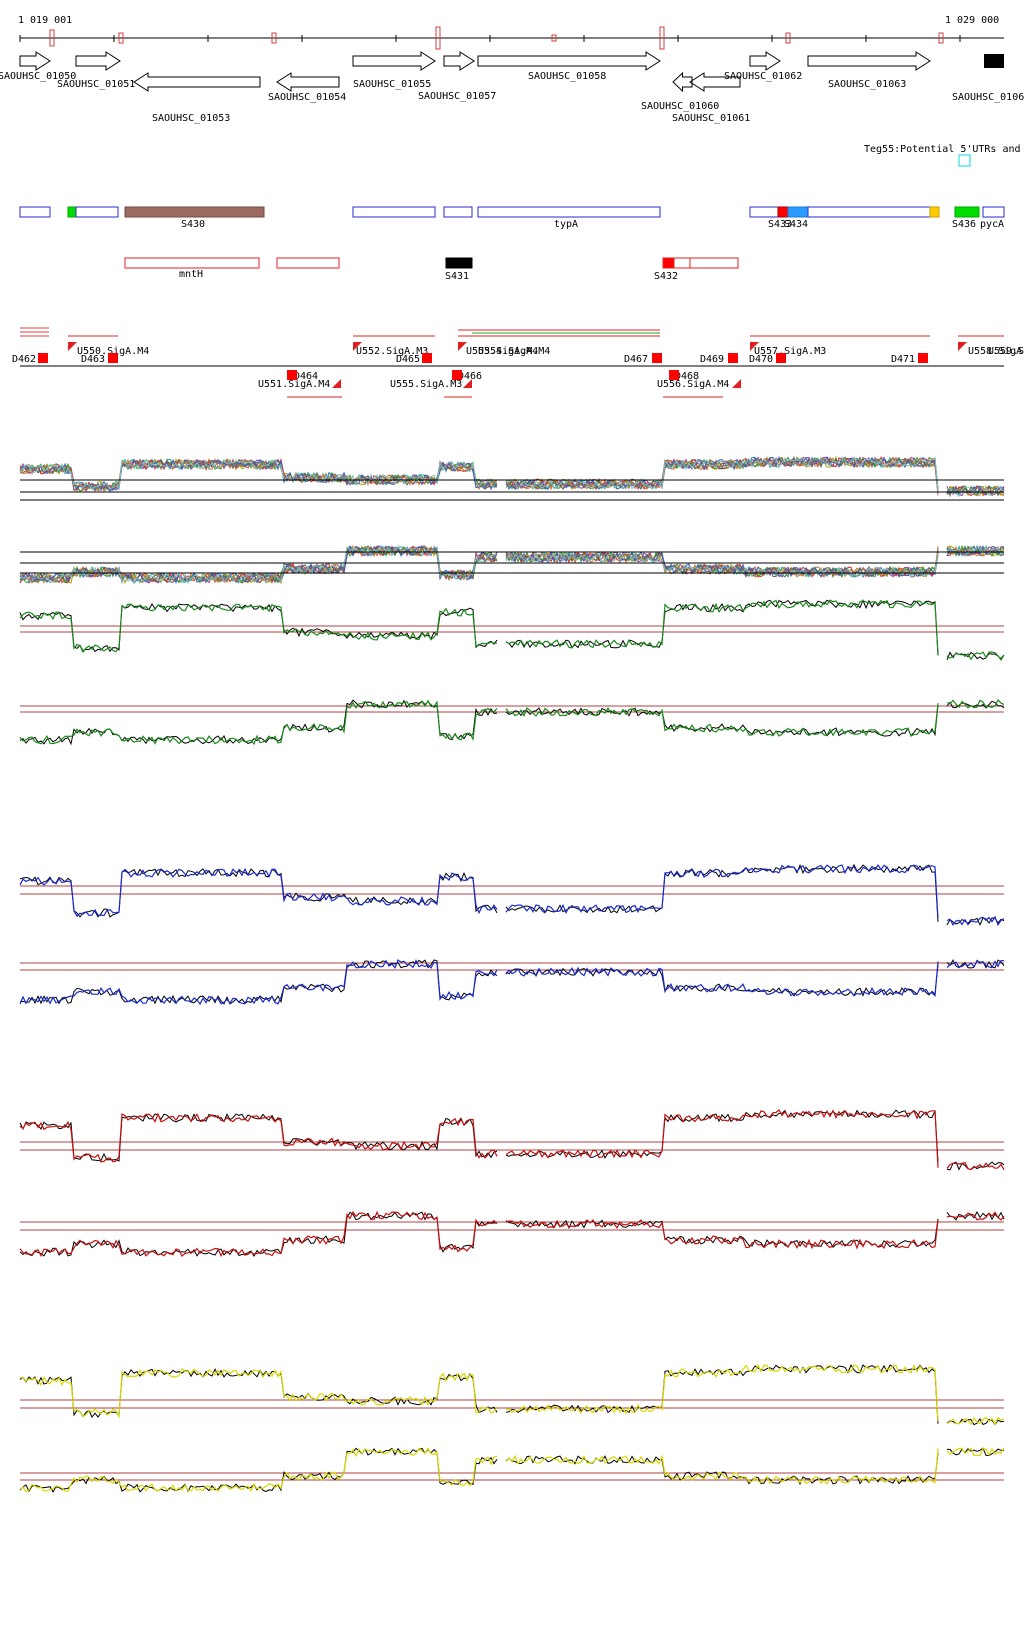 This screenshot has width=1024, height=1640. Describe the element at coordinates (45, 20) in the screenshot. I see `coord-start-label: 1 019 001` at that location.